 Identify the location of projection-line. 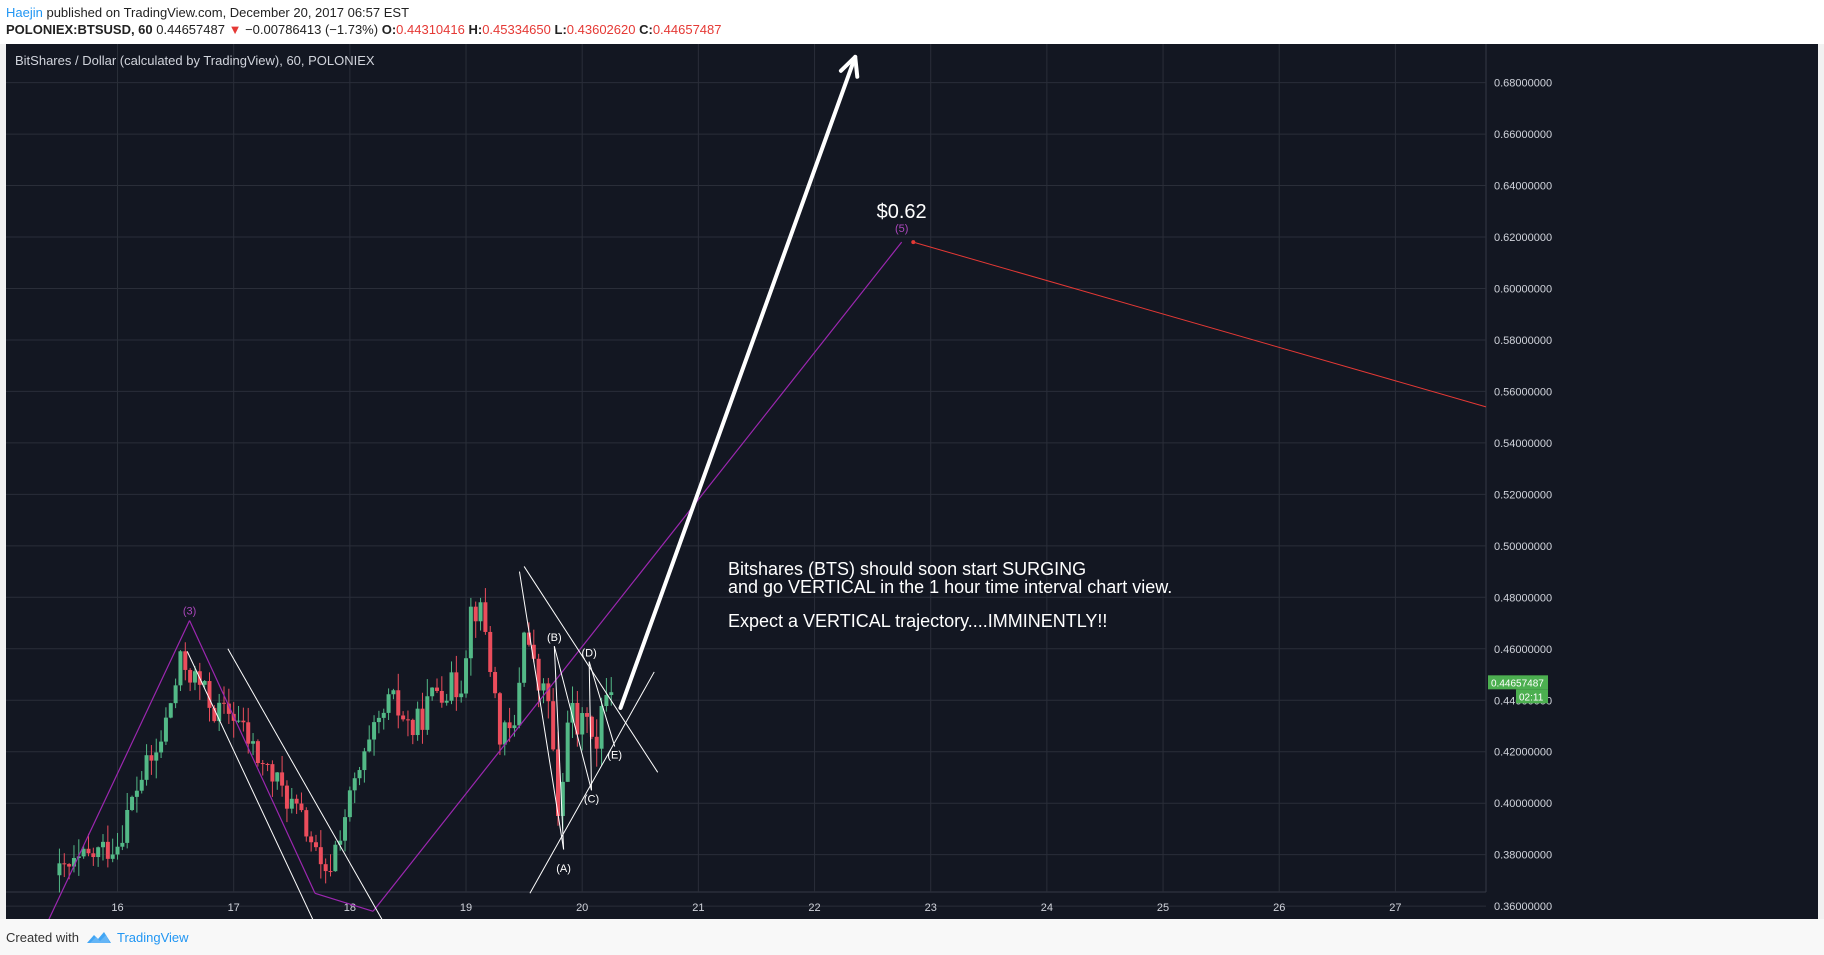
(1200, 324).